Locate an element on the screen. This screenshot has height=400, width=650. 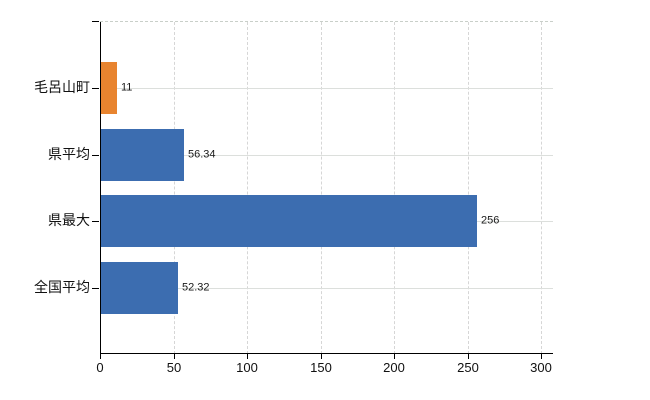
x-tick-label: 150 is located at coordinates (321, 367).